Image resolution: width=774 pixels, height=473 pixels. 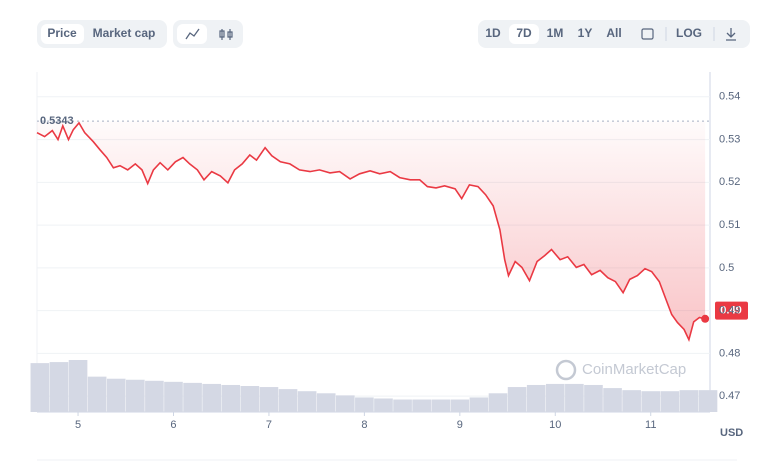 I want to click on range-1y: 1Y, so click(x=585, y=33).